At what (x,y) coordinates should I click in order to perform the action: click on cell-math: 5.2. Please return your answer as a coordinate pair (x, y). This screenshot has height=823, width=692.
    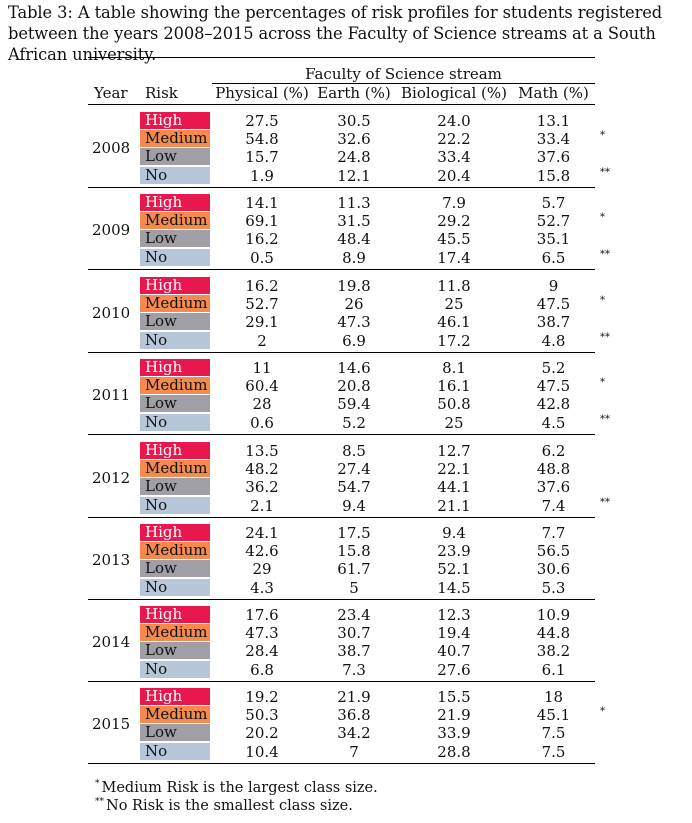
    Looking at the image, I should click on (553, 368).